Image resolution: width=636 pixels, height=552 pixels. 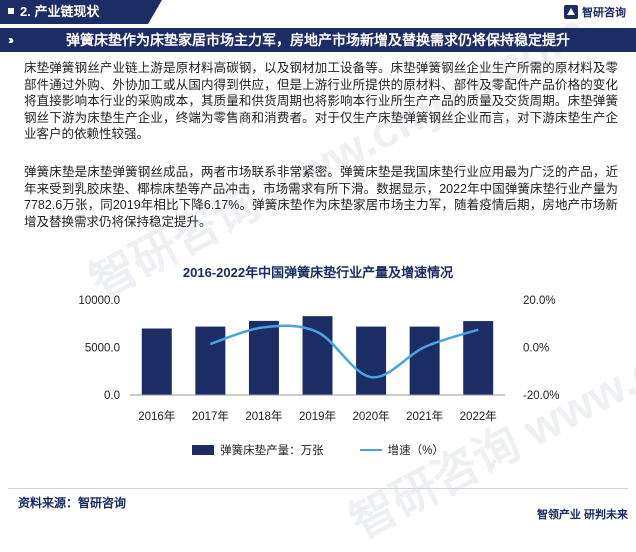 I want to click on chart-legend: 弹簧床垫产量：万张 增速（%）, so click(x=318, y=450).